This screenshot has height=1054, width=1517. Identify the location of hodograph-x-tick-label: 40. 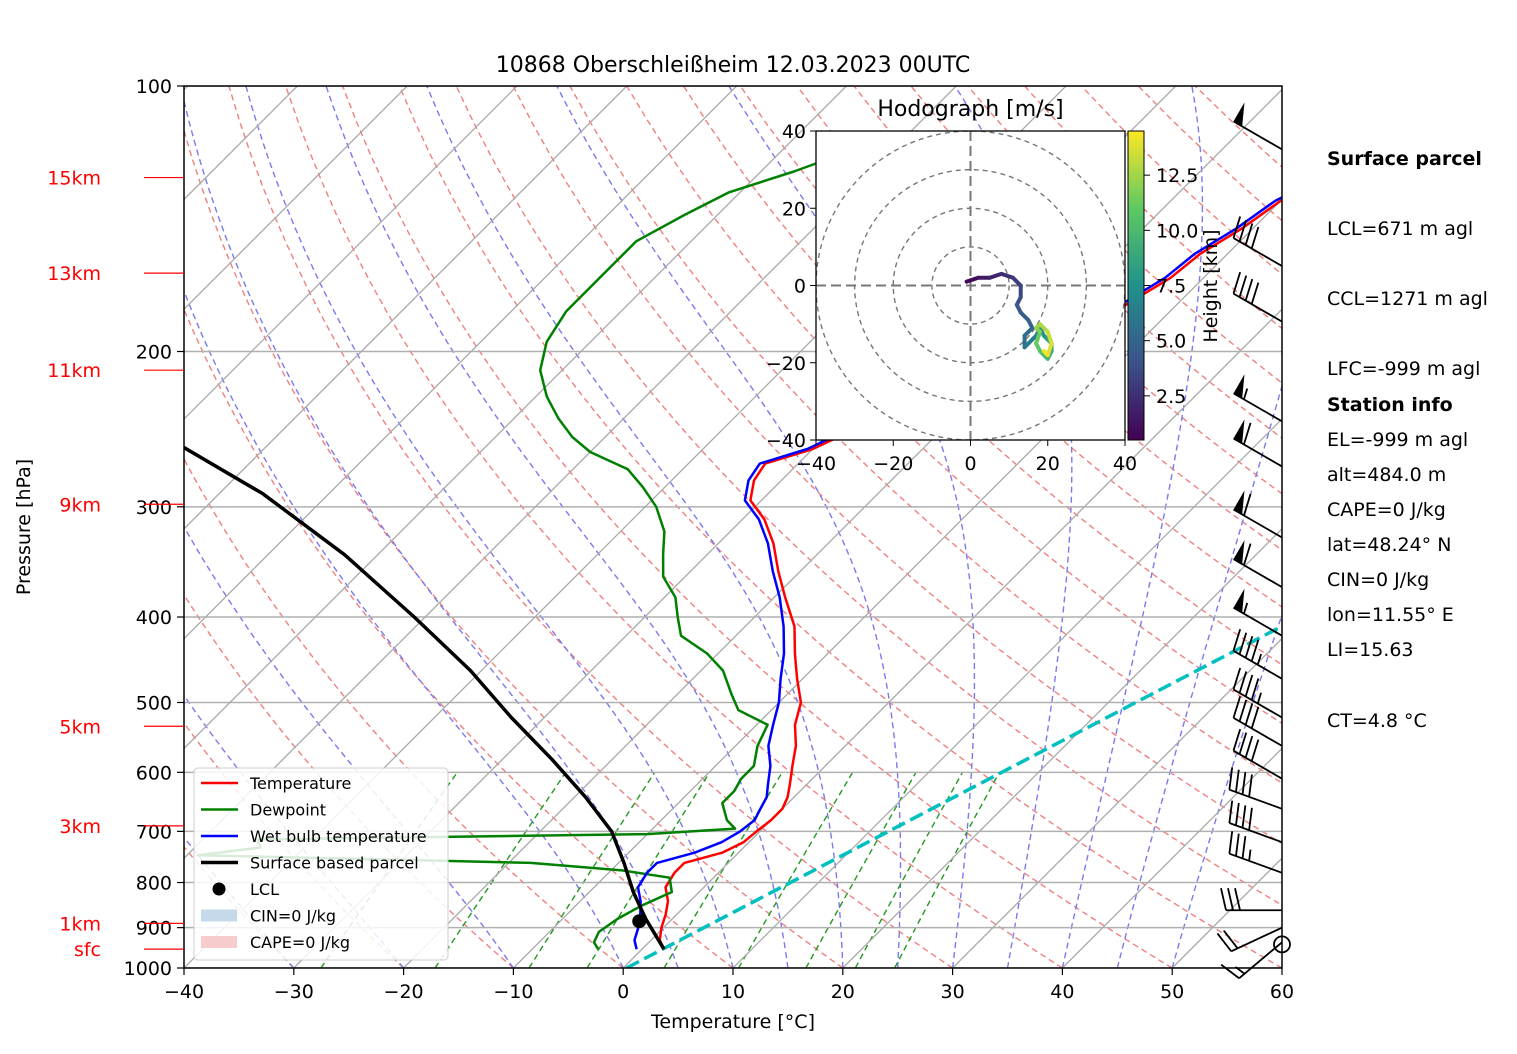
(1125, 464).